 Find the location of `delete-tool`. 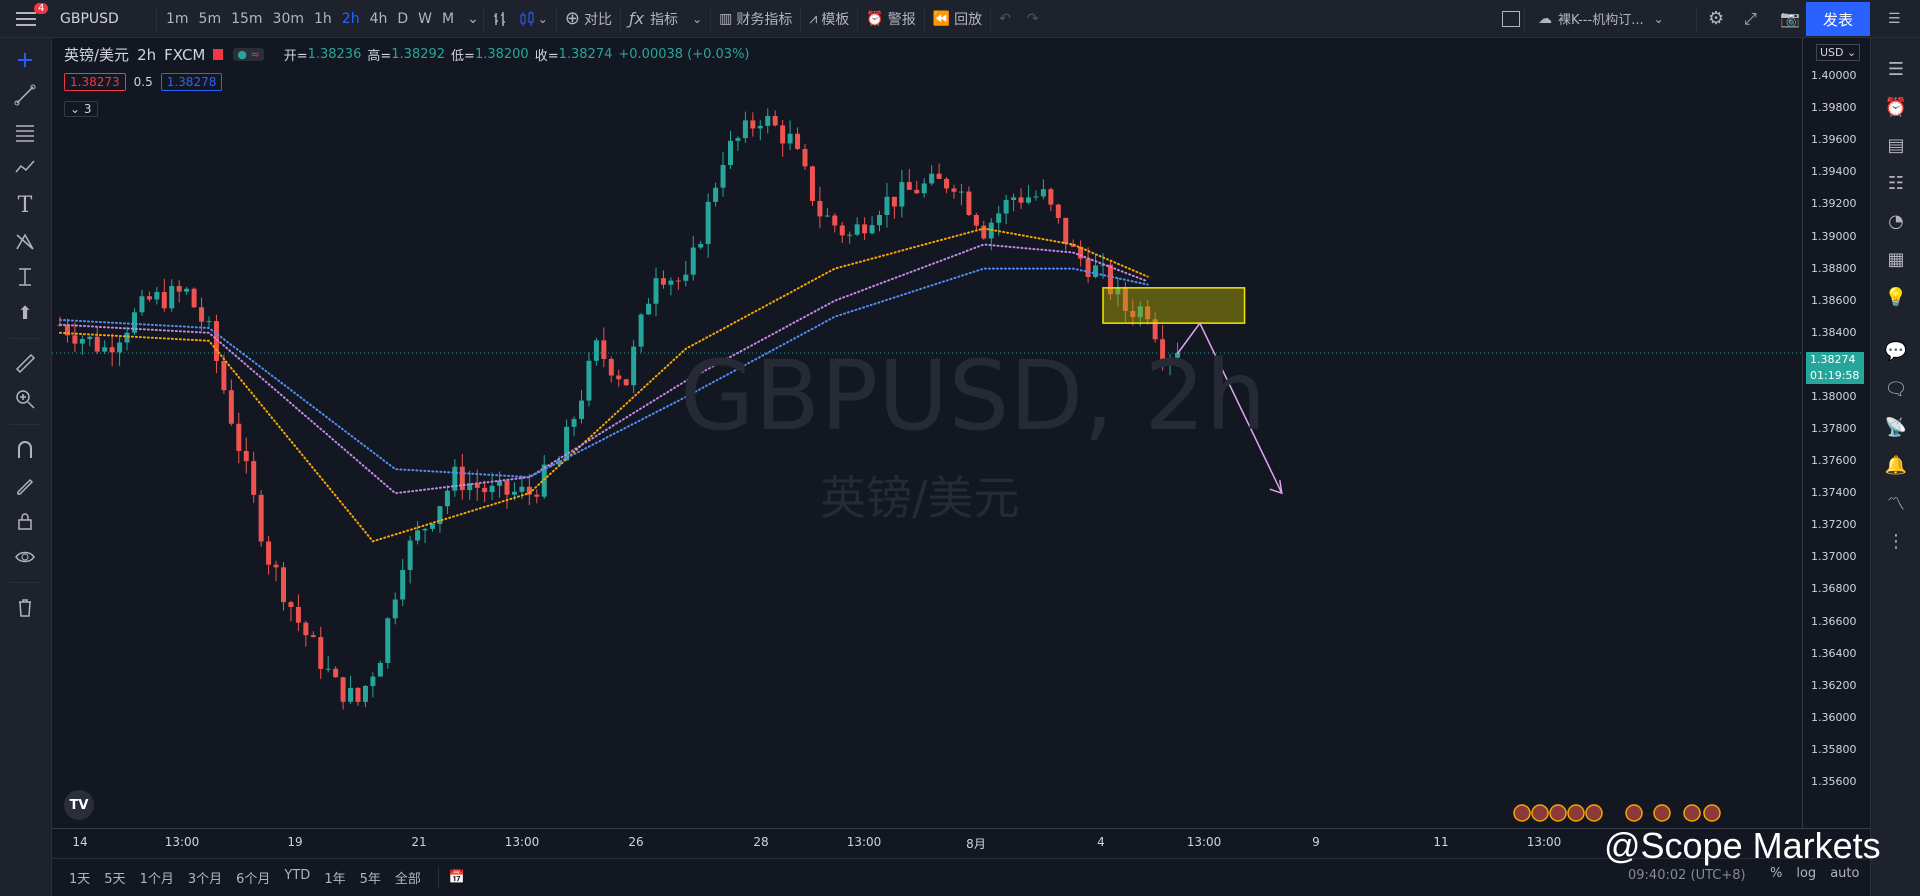

delete-tool is located at coordinates (25, 607).